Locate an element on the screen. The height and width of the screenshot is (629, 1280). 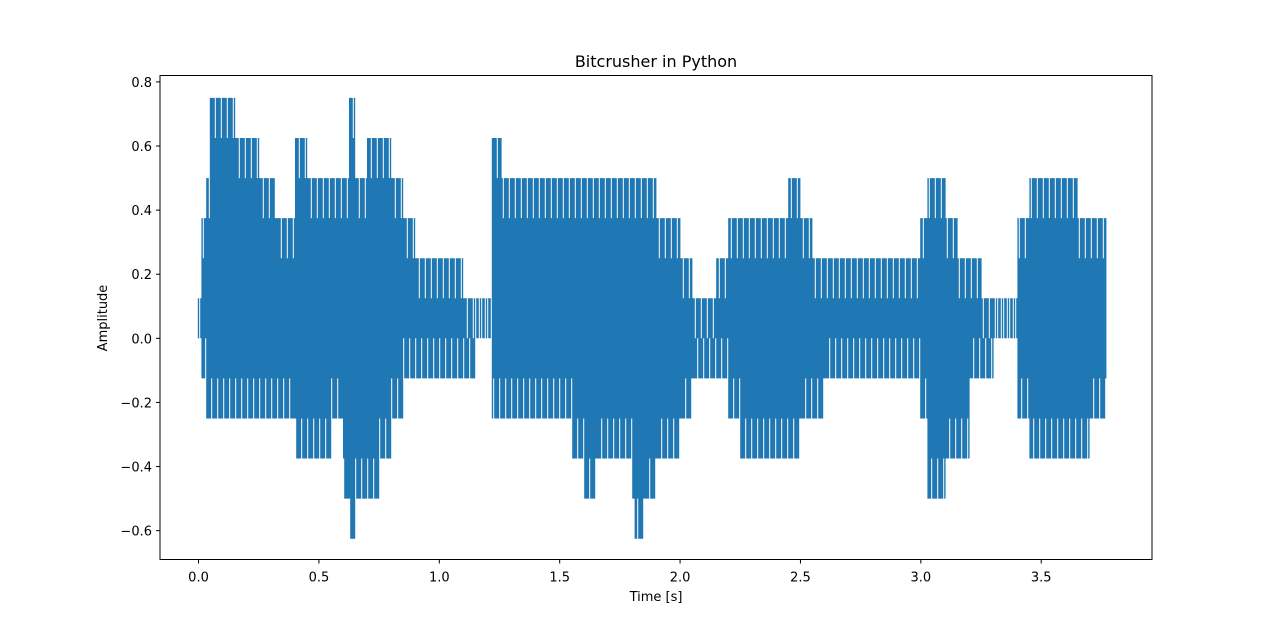
x-tick-label: 0.5 is located at coordinates (319, 578).